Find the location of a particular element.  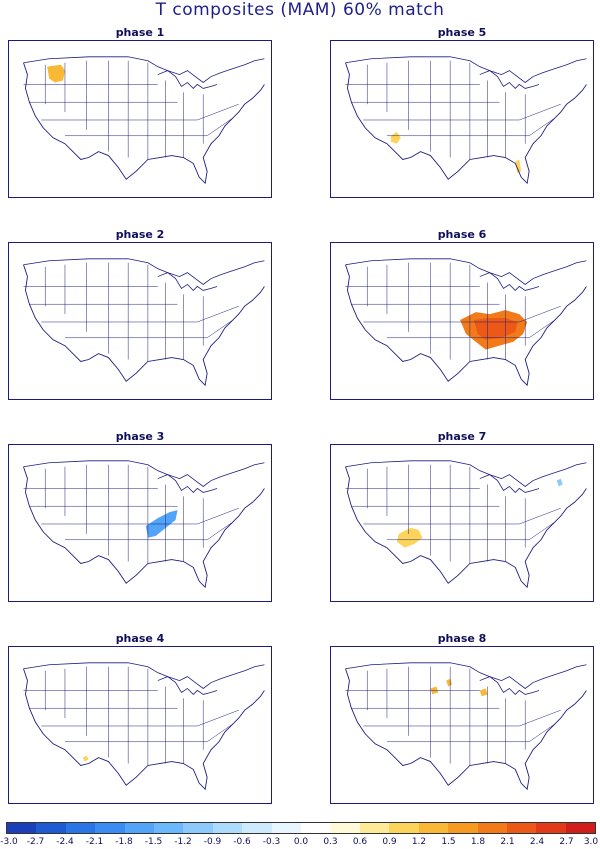

panel-title: phase 4 is located at coordinates (140, 639).